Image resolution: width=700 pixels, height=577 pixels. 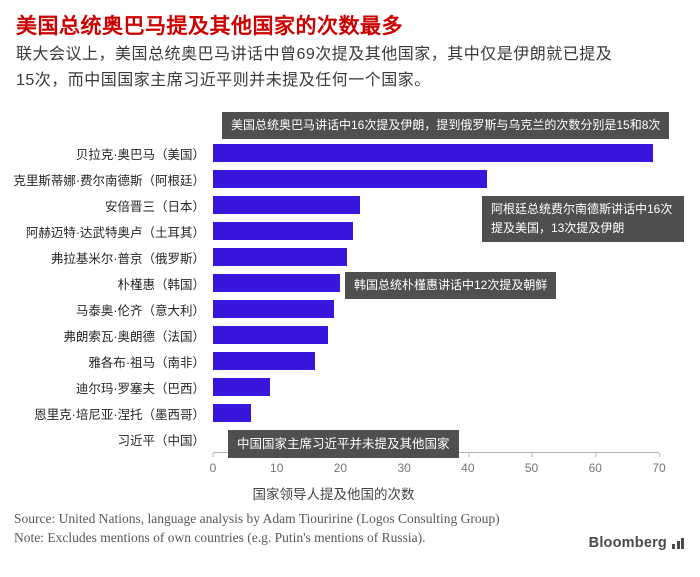 I want to click on subtitle-line-1: 联大会议上，美国总统奥巴马讲话中曾69次提及其他国家，其中仅是伊朗就已提及, so click(x=314, y=54).